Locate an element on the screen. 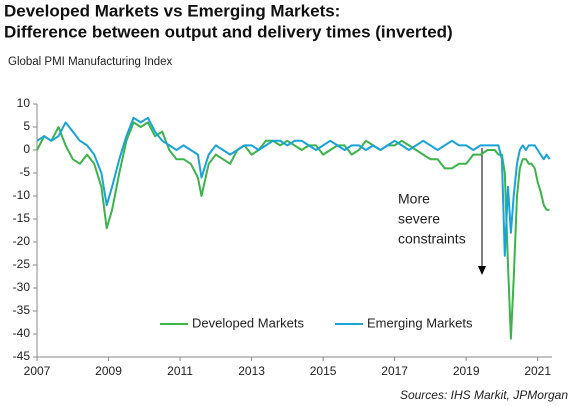 Image resolution: width=574 pixels, height=406 pixels. y-tick-label: -10 is located at coordinates (22, 195).